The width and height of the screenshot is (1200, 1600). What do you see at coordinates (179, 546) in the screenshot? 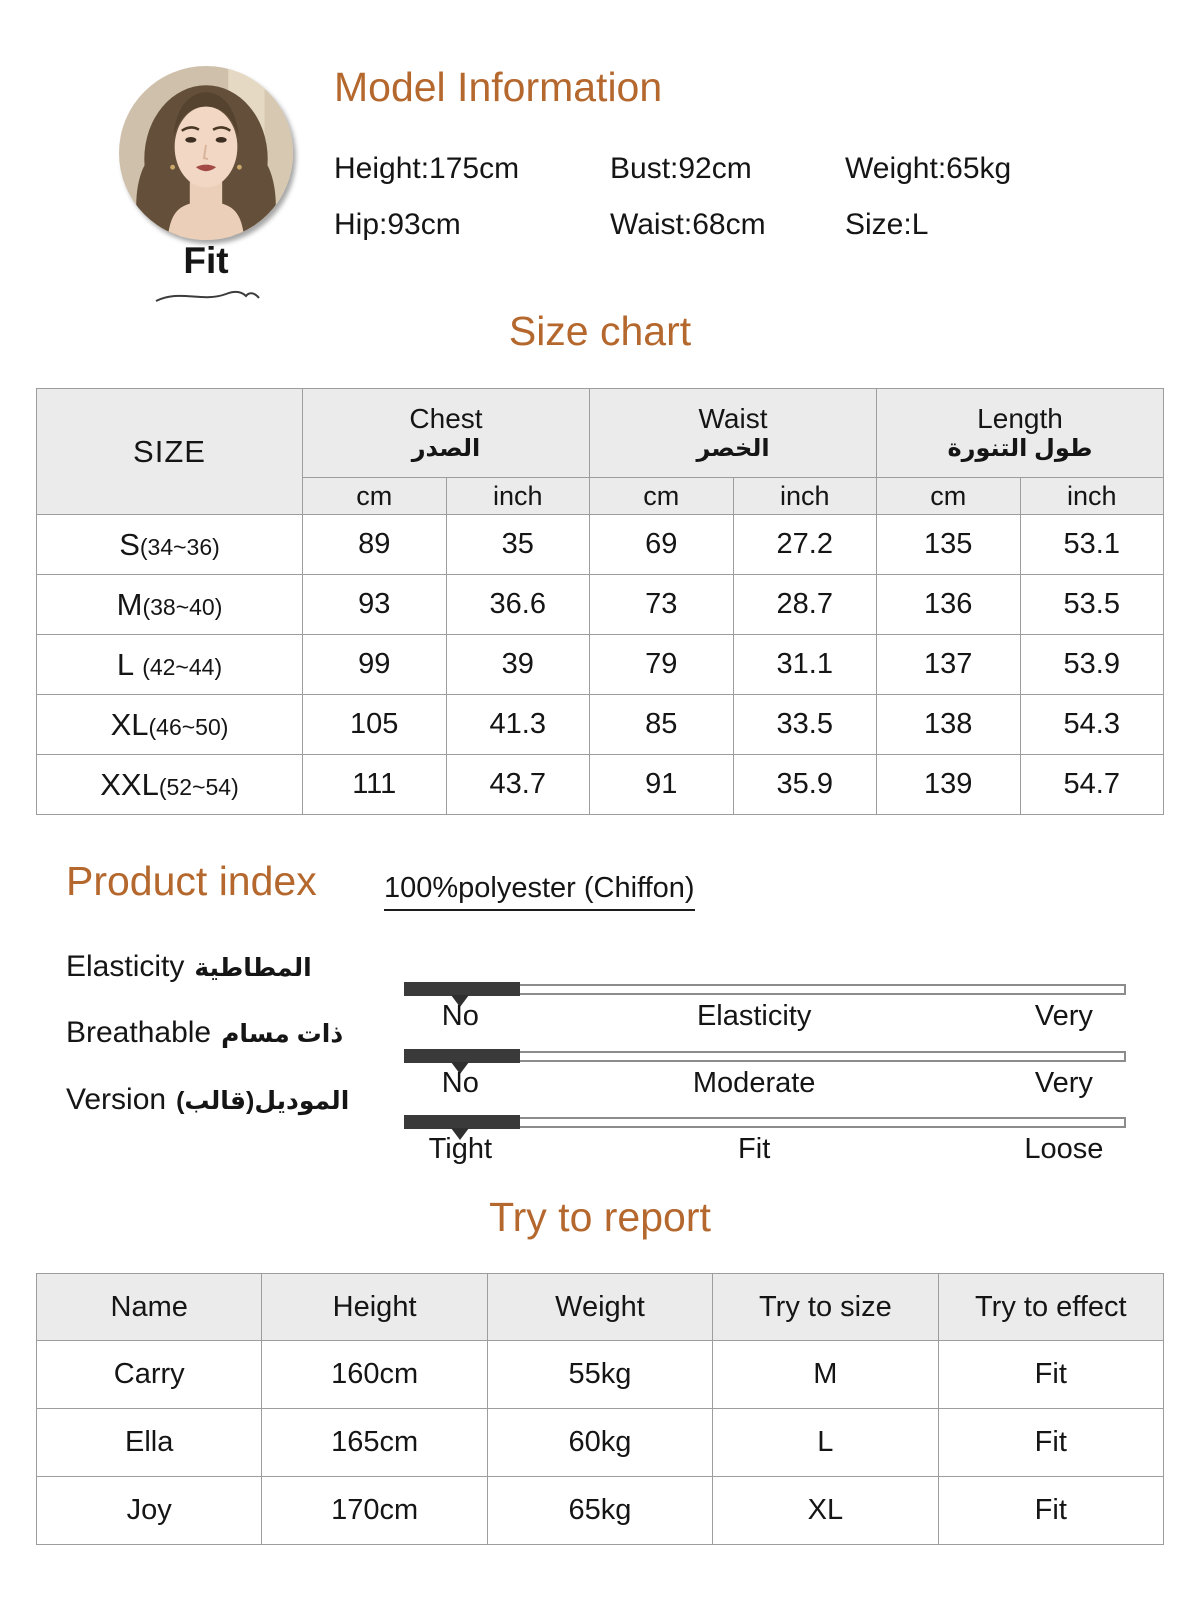
I see `size-range: (34~36)` at bounding box center [179, 546].